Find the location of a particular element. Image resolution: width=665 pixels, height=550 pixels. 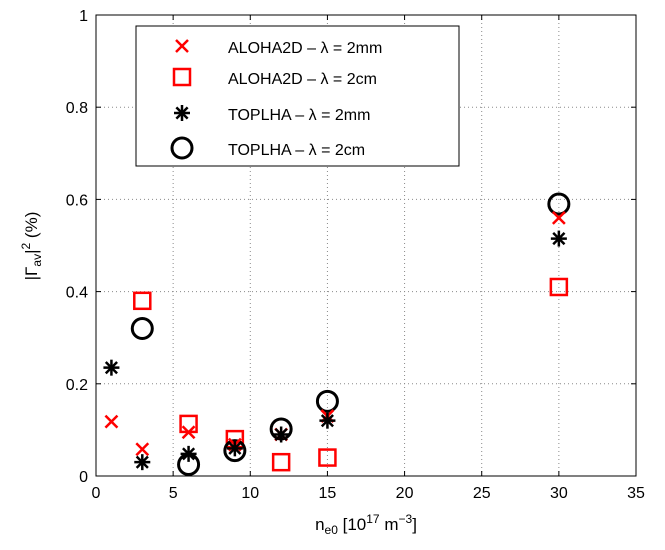

x-tick-label: 25 is located at coordinates (482, 493).